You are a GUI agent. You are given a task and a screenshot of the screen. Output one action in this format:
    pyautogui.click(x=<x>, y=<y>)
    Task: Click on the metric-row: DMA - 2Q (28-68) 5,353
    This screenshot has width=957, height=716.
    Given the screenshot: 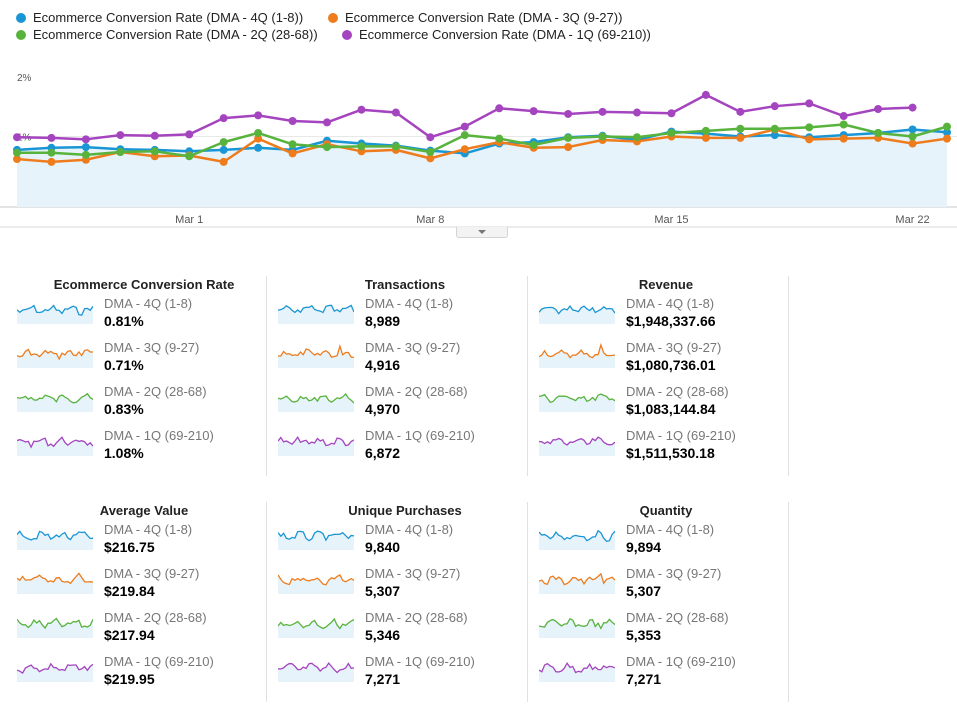 What is the action you would take?
    pyautogui.click(x=666, y=630)
    